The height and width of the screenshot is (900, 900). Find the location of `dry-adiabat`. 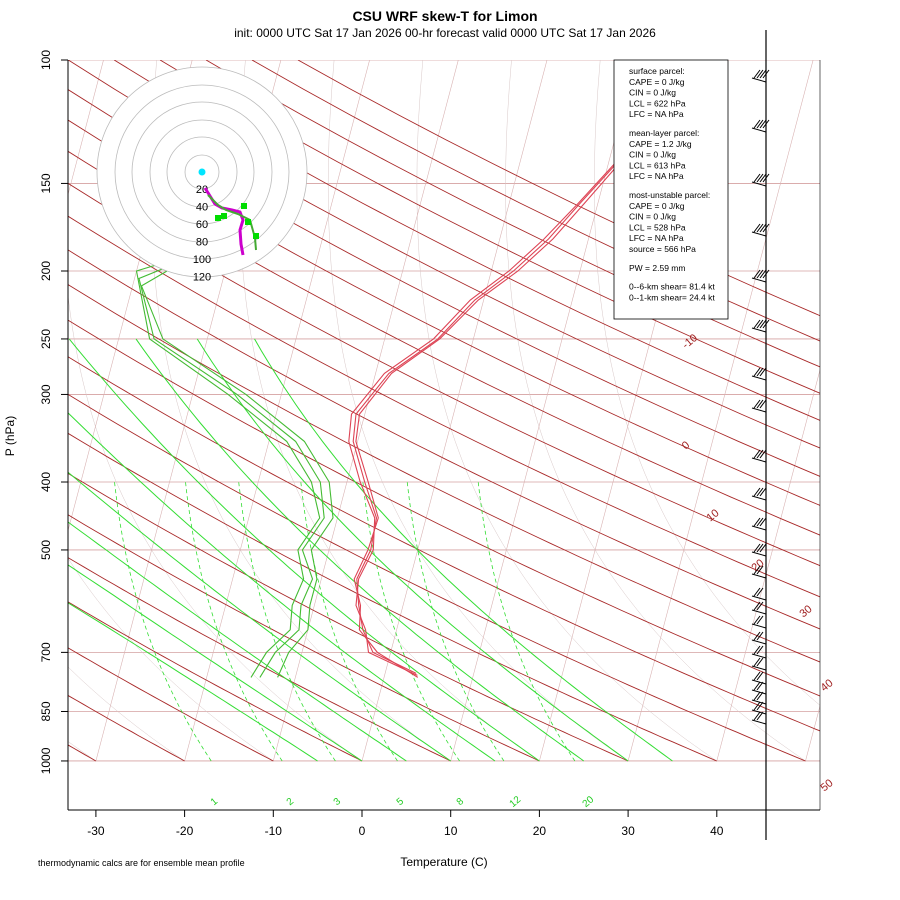

dry-adiabat is located at coordinates (304, 638).